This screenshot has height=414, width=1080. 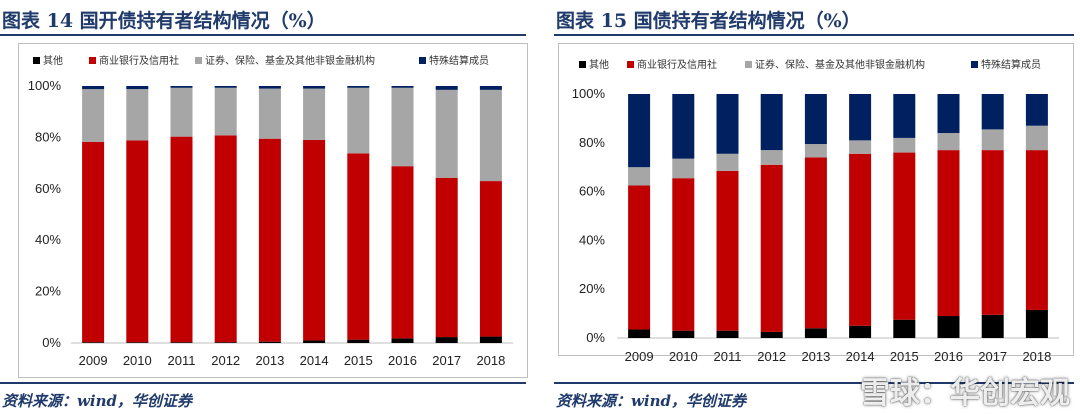 I want to click on y-tick-label: 0%, so click(x=595, y=337).